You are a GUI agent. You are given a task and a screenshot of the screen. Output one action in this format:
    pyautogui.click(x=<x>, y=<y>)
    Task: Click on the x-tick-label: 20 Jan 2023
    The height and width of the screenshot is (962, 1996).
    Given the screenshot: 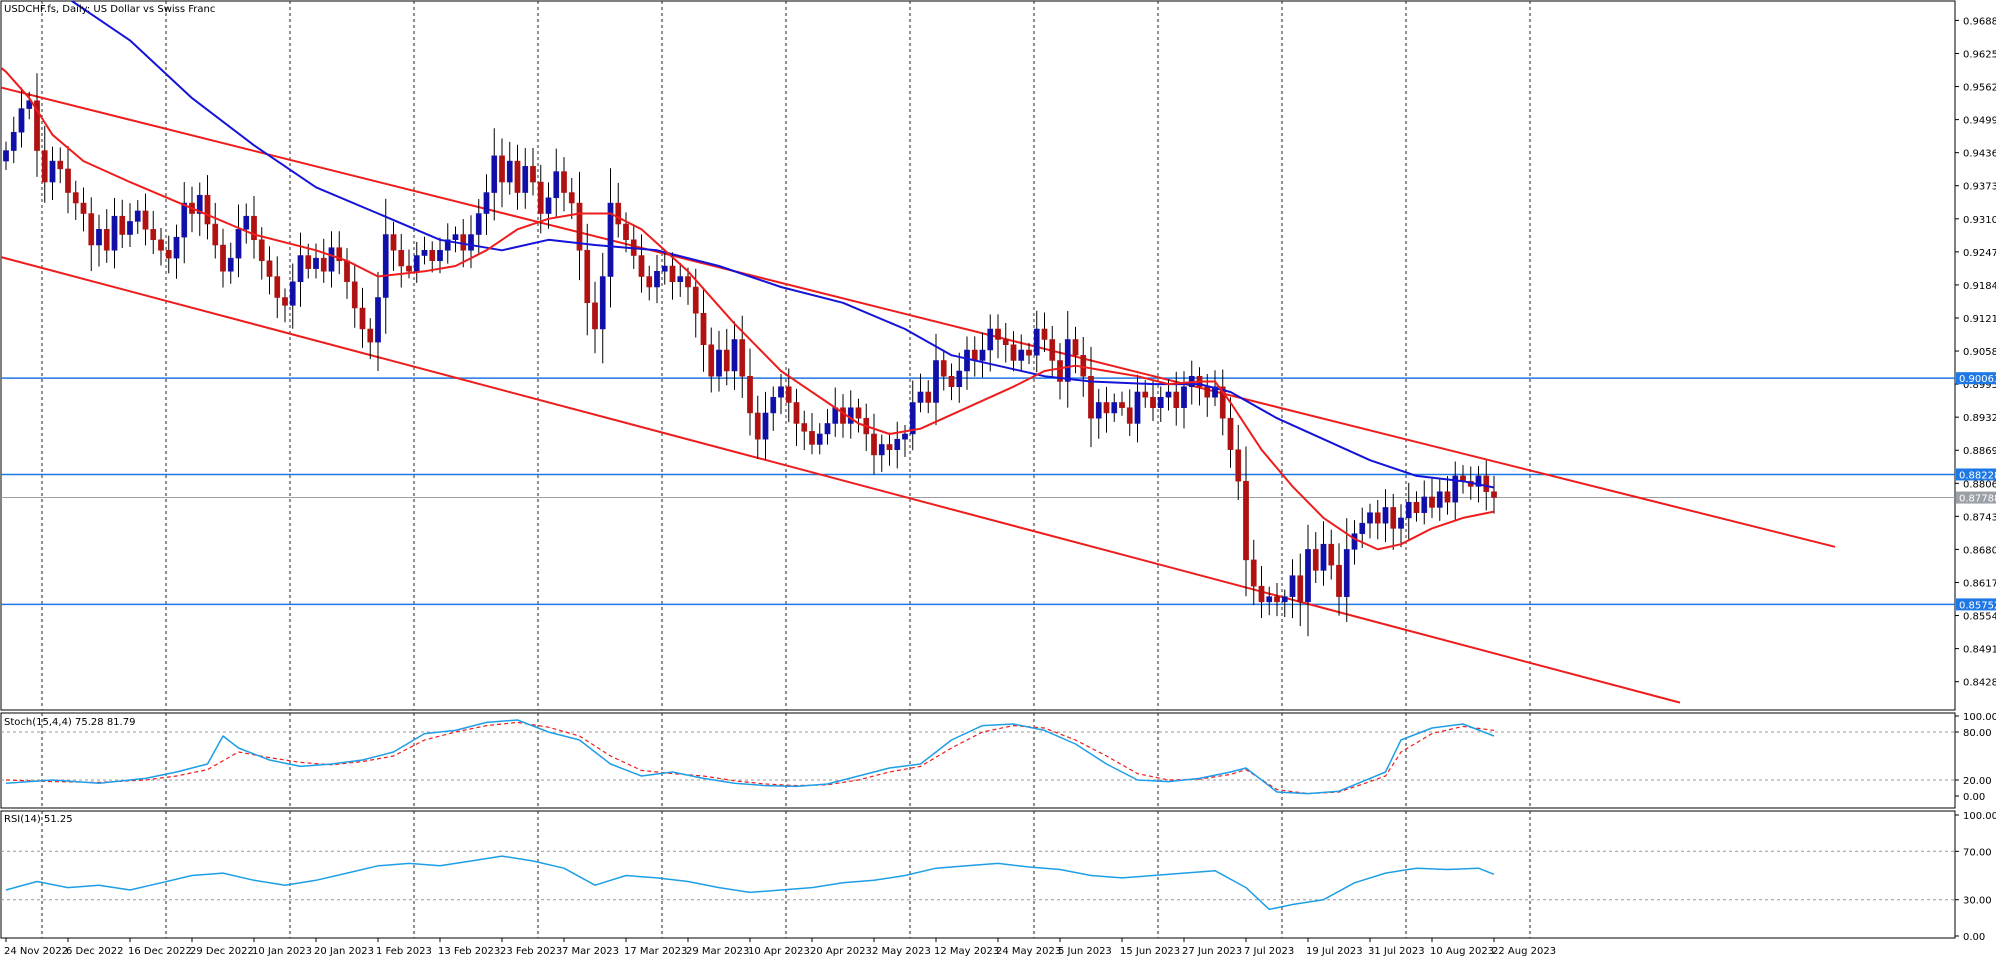 What is the action you would take?
    pyautogui.click(x=344, y=951)
    